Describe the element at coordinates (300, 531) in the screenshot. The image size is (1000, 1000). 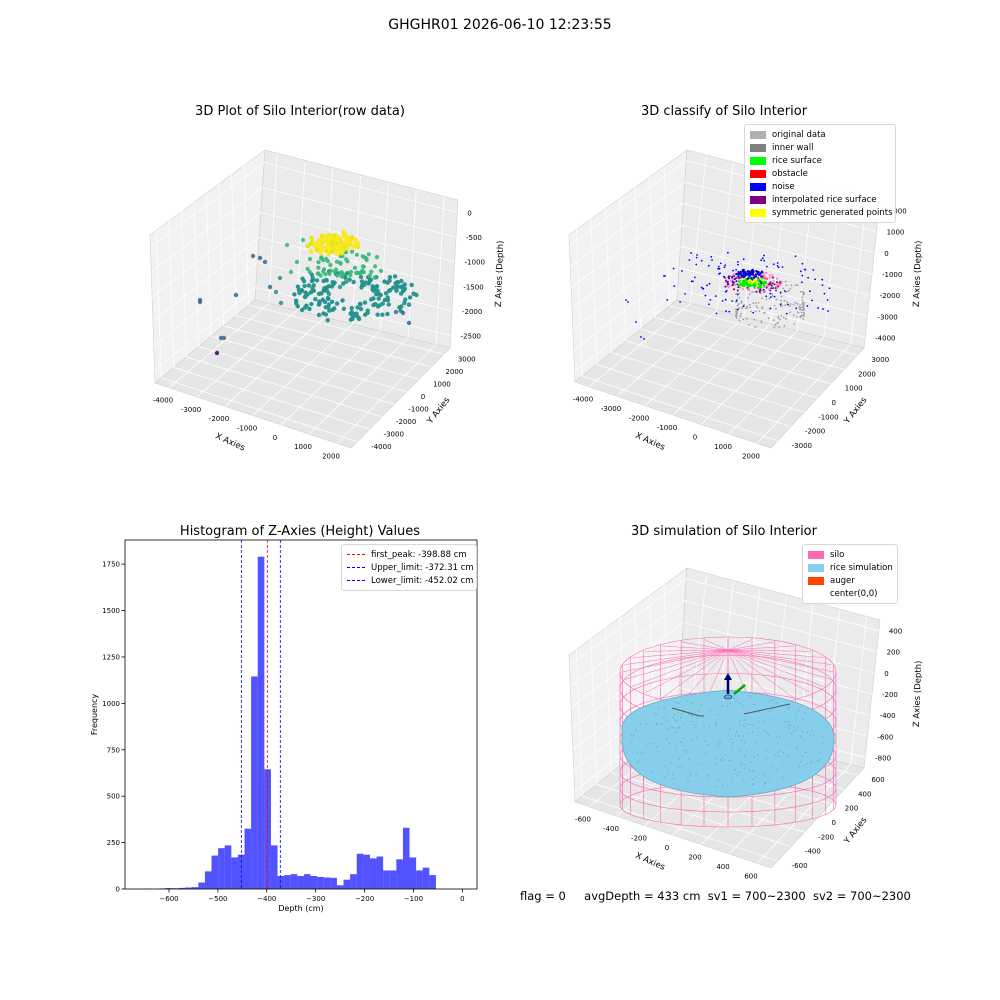
I see `histogram-title: Histogram of Z-Axies (Height) Values` at that location.